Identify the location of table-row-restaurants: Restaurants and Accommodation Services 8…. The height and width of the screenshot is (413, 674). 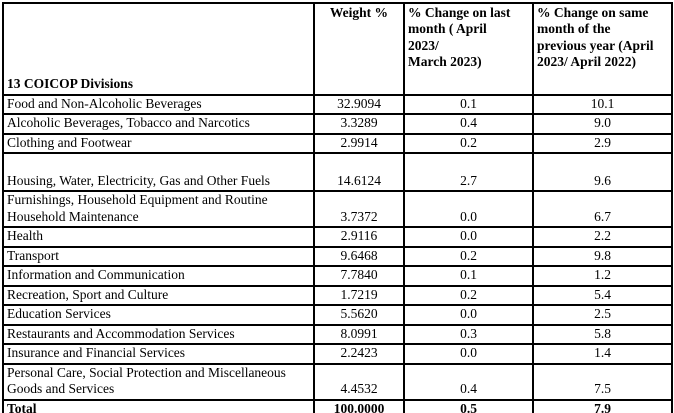
(337, 334).